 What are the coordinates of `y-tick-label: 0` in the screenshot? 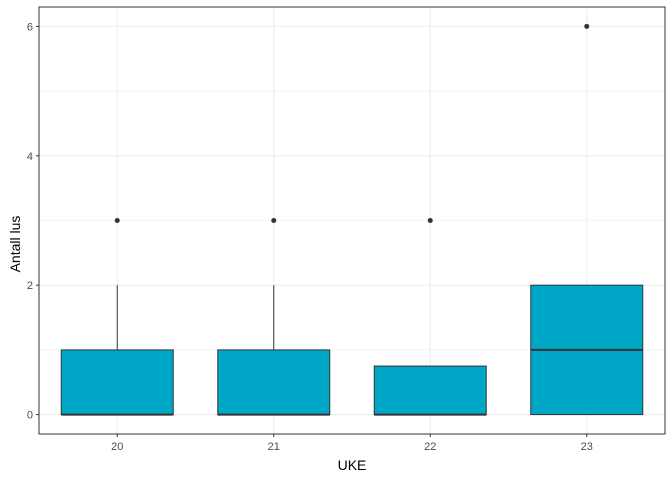 It's located at (30, 416).